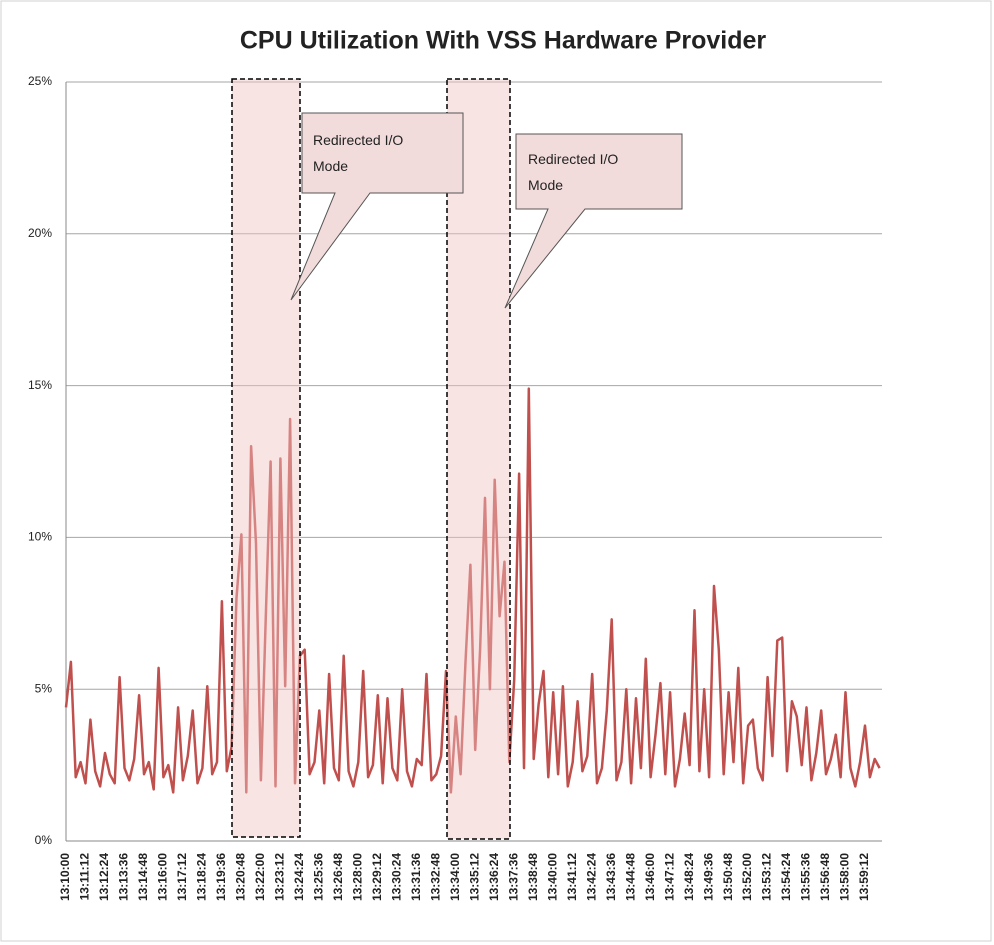 The height and width of the screenshot is (945, 994). What do you see at coordinates (299, 877) in the screenshot?
I see `x-tick-label: 13:24:24` at bounding box center [299, 877].